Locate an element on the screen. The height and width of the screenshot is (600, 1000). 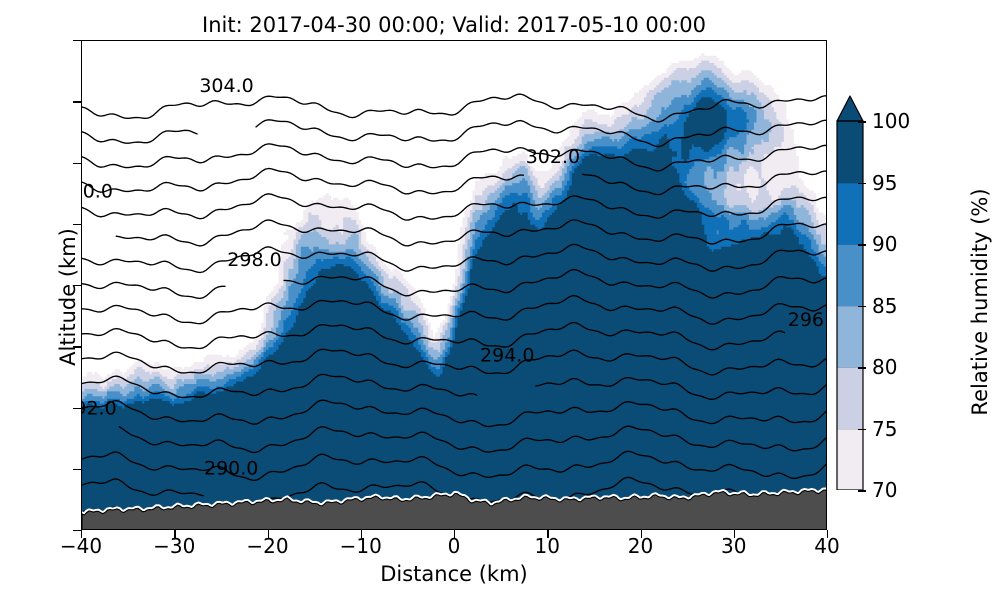
colorbar-swatches is located at coordinates (851, 292).